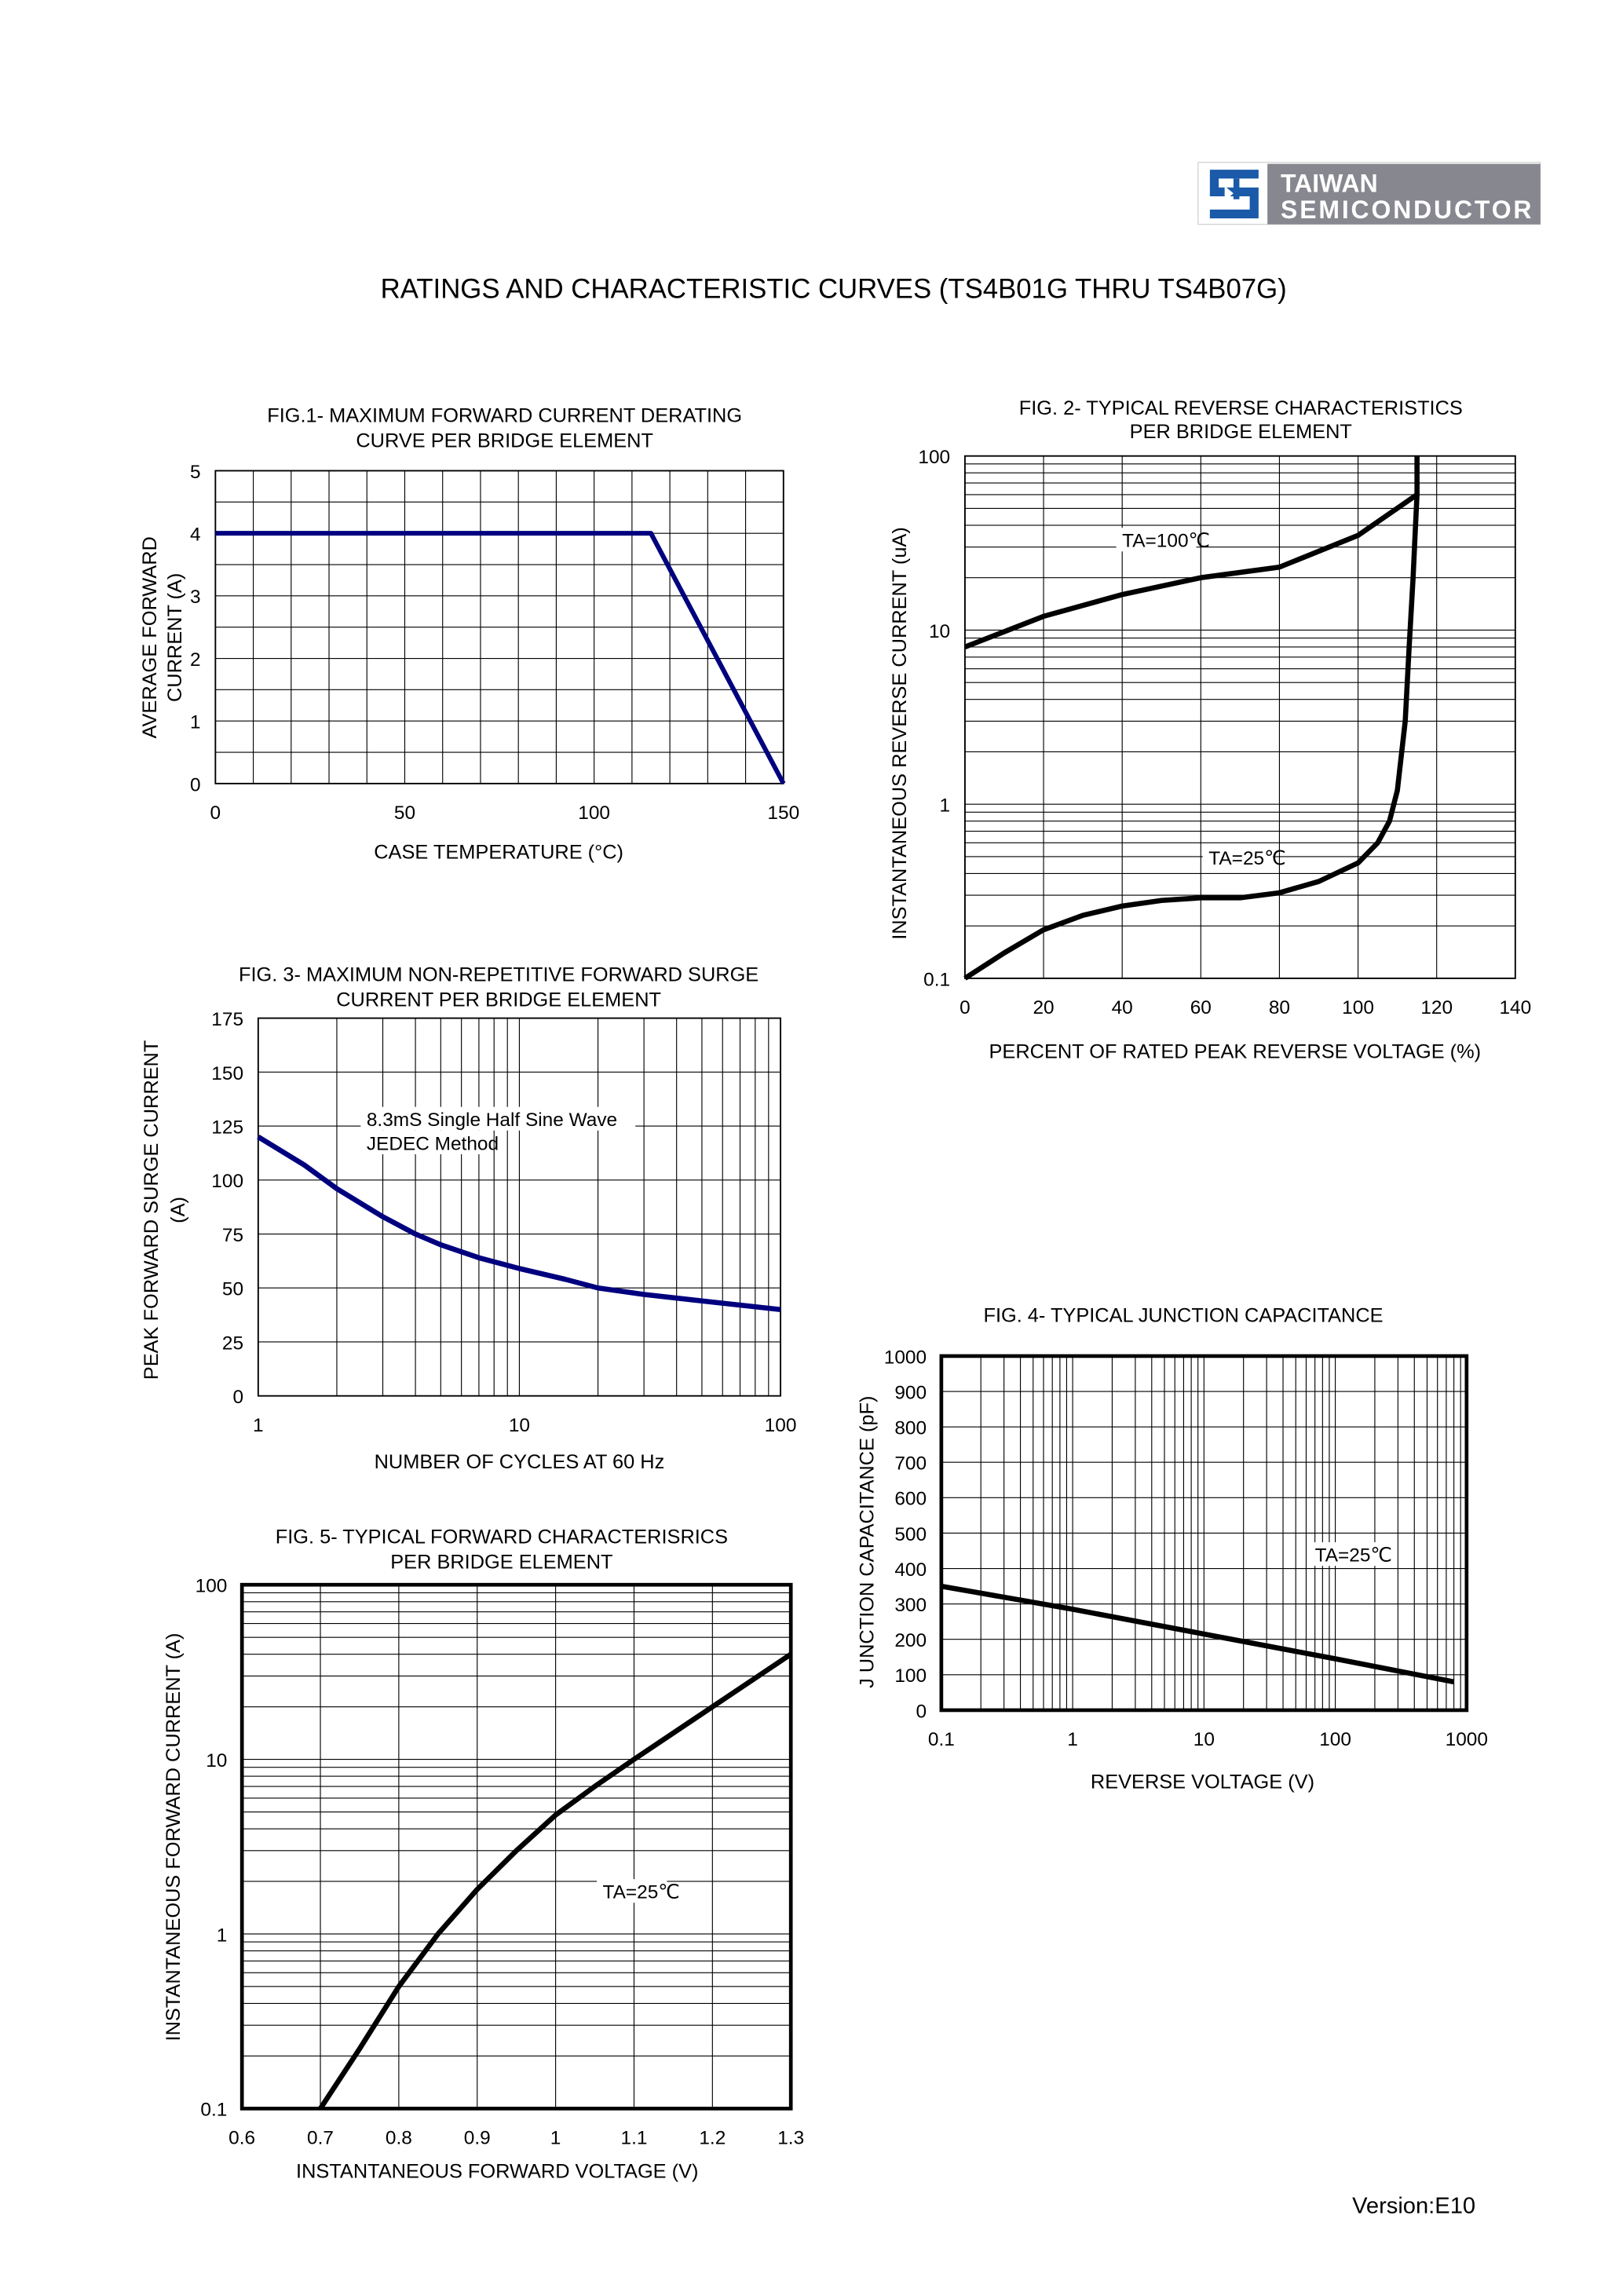 This screenshot has height=2296, width=1623. Describe the element at coordinates (1202, 1782) in the screenshot. I see `fig4-x-axis-label: REVERSE VOLTAGE (V)` at that location.